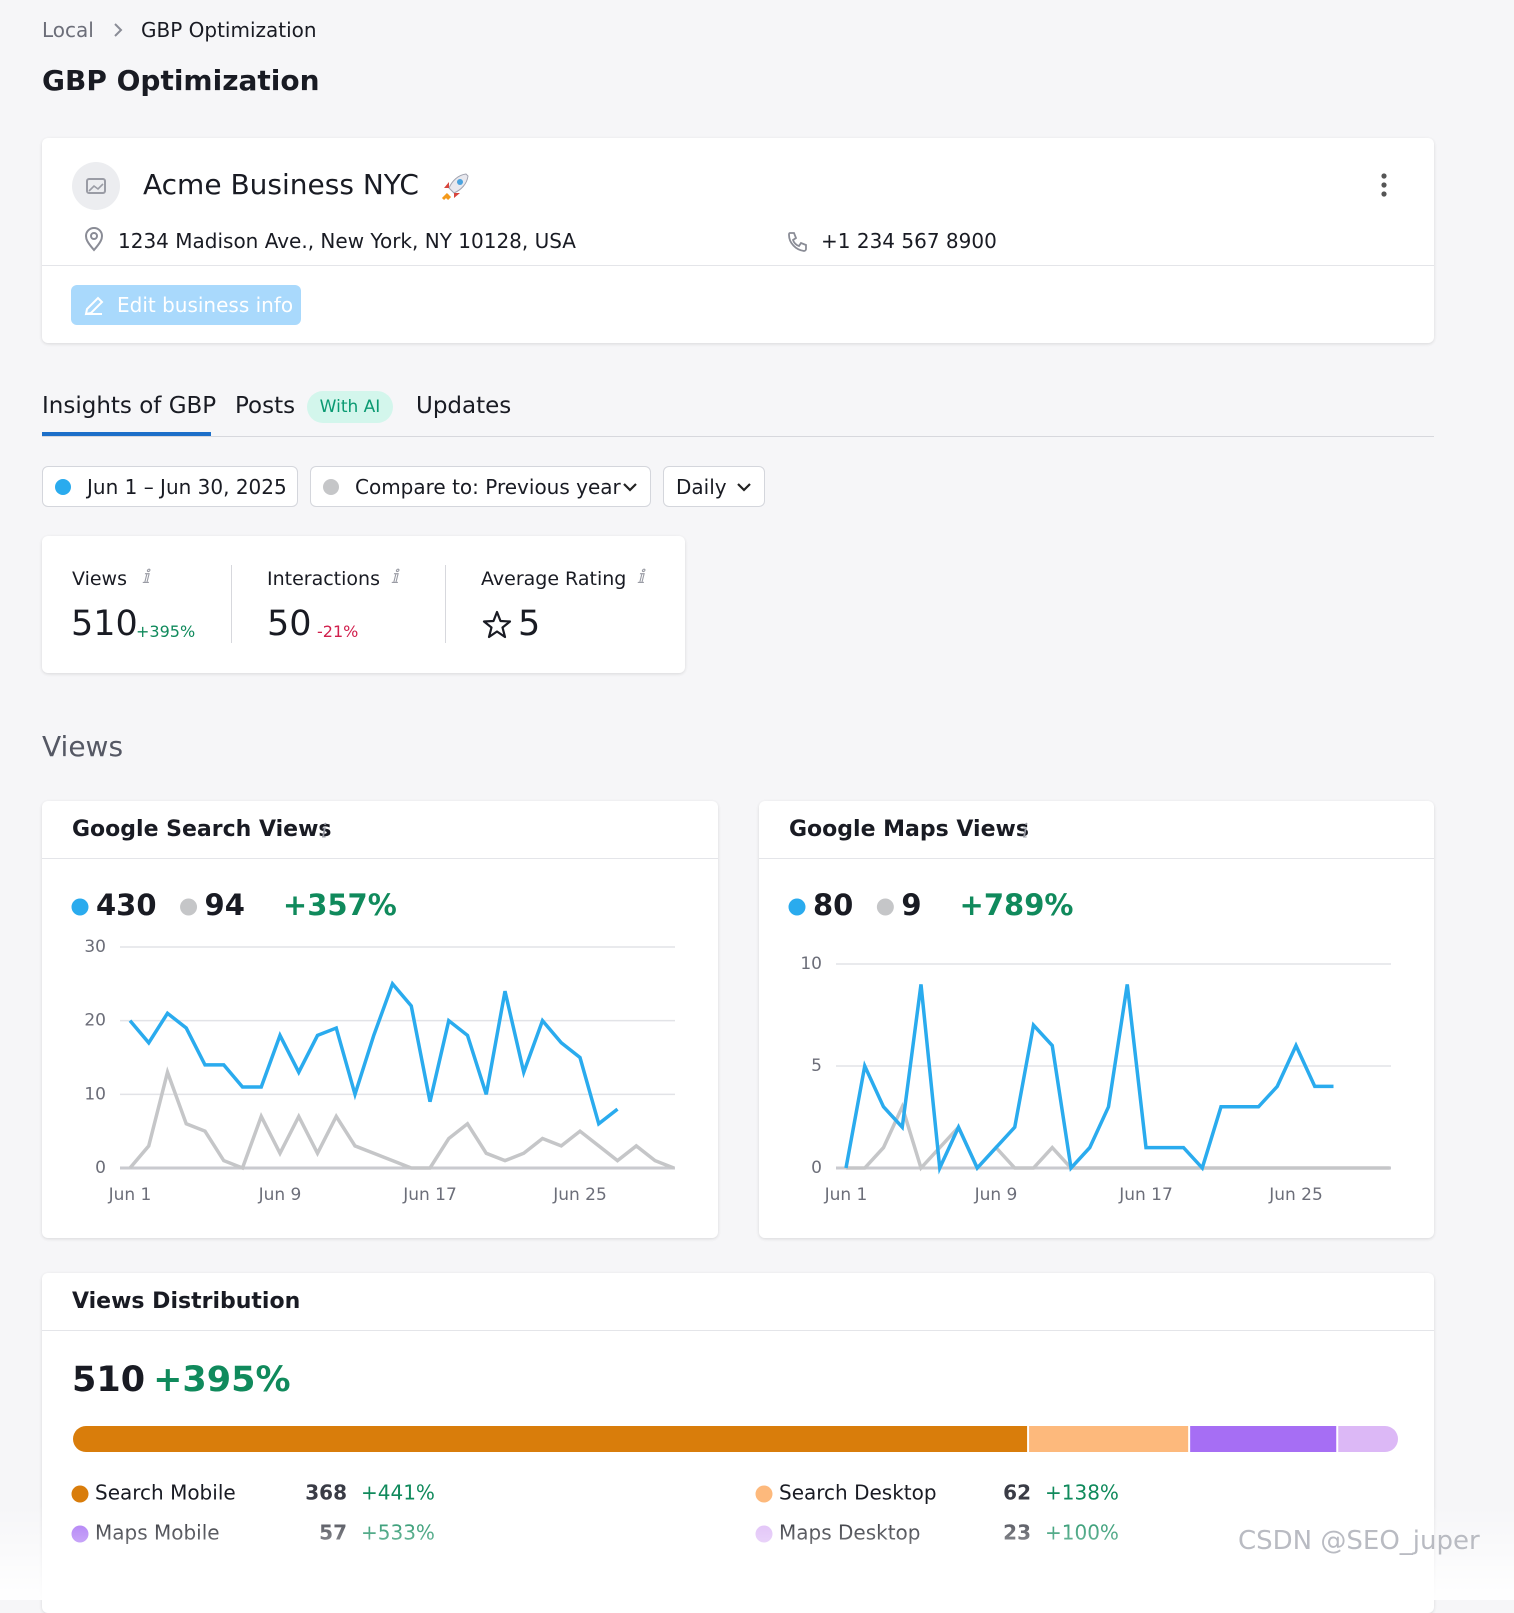 This screenshot has height=1613, width=1514. Describe the element at coordinates (94, 306) in the screenshot. I see `edit-icon` at that location.